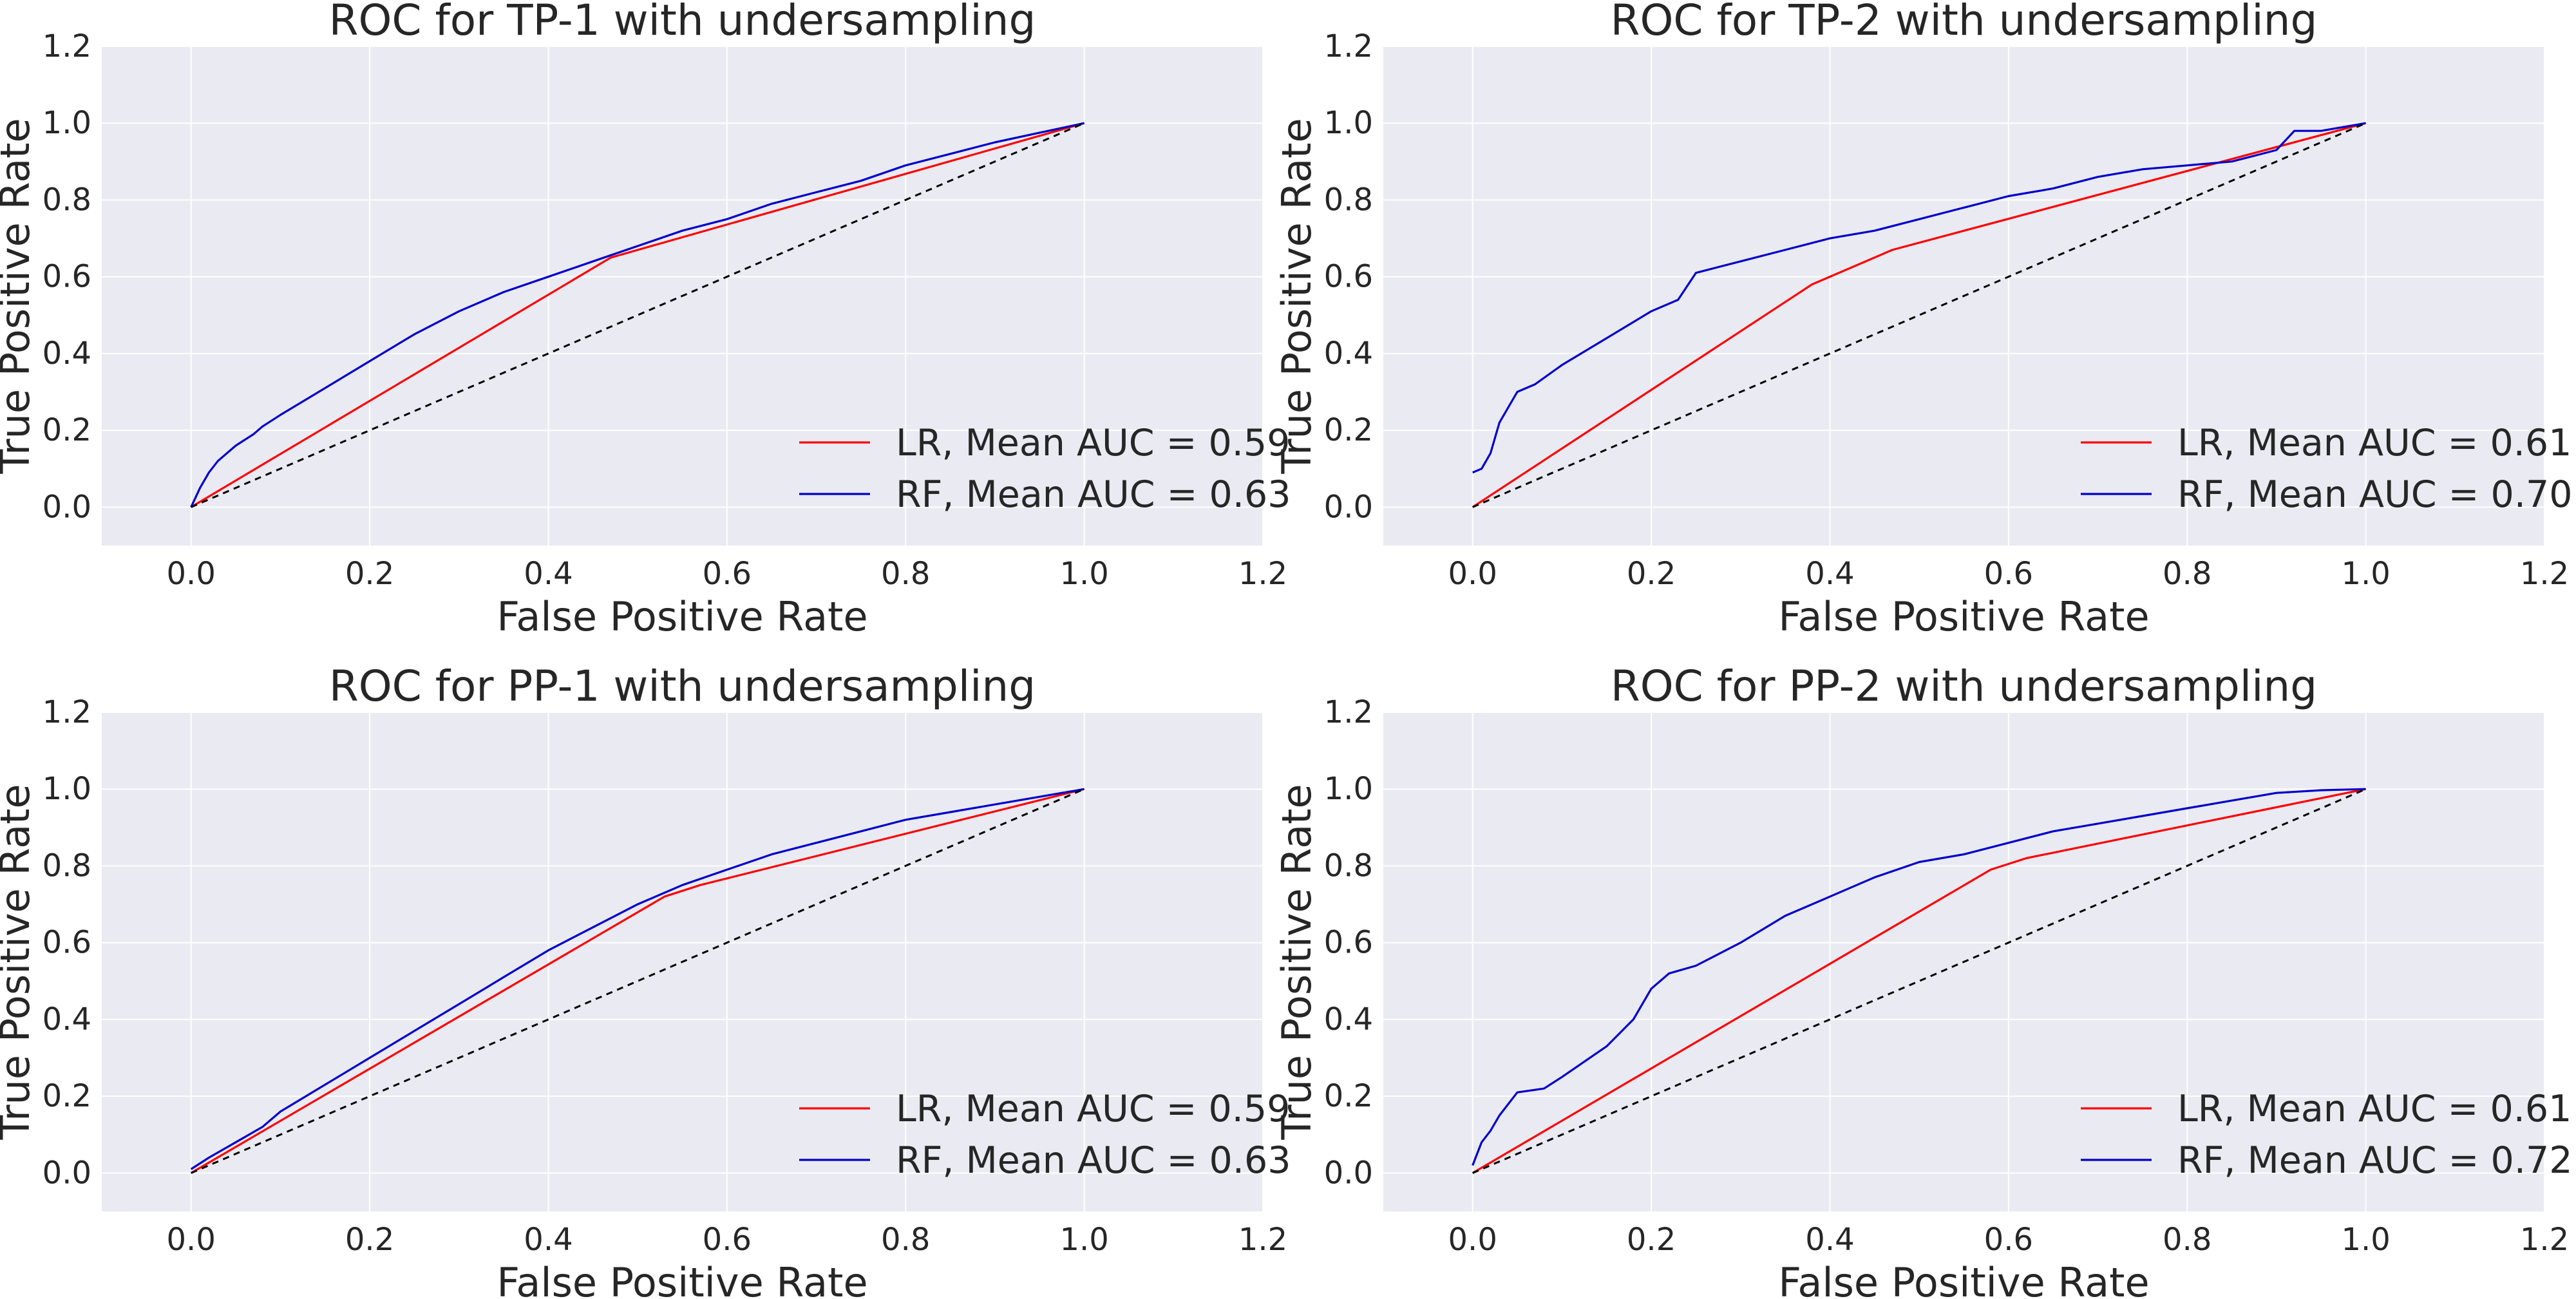 The height and width of the screenshot is (1299, 2576). What do you see at coordinates (2374, 495) in the screenshot?
I see `legend-entry: RF, Mean AUC = 0.70` at bounding box center [2374, 495].